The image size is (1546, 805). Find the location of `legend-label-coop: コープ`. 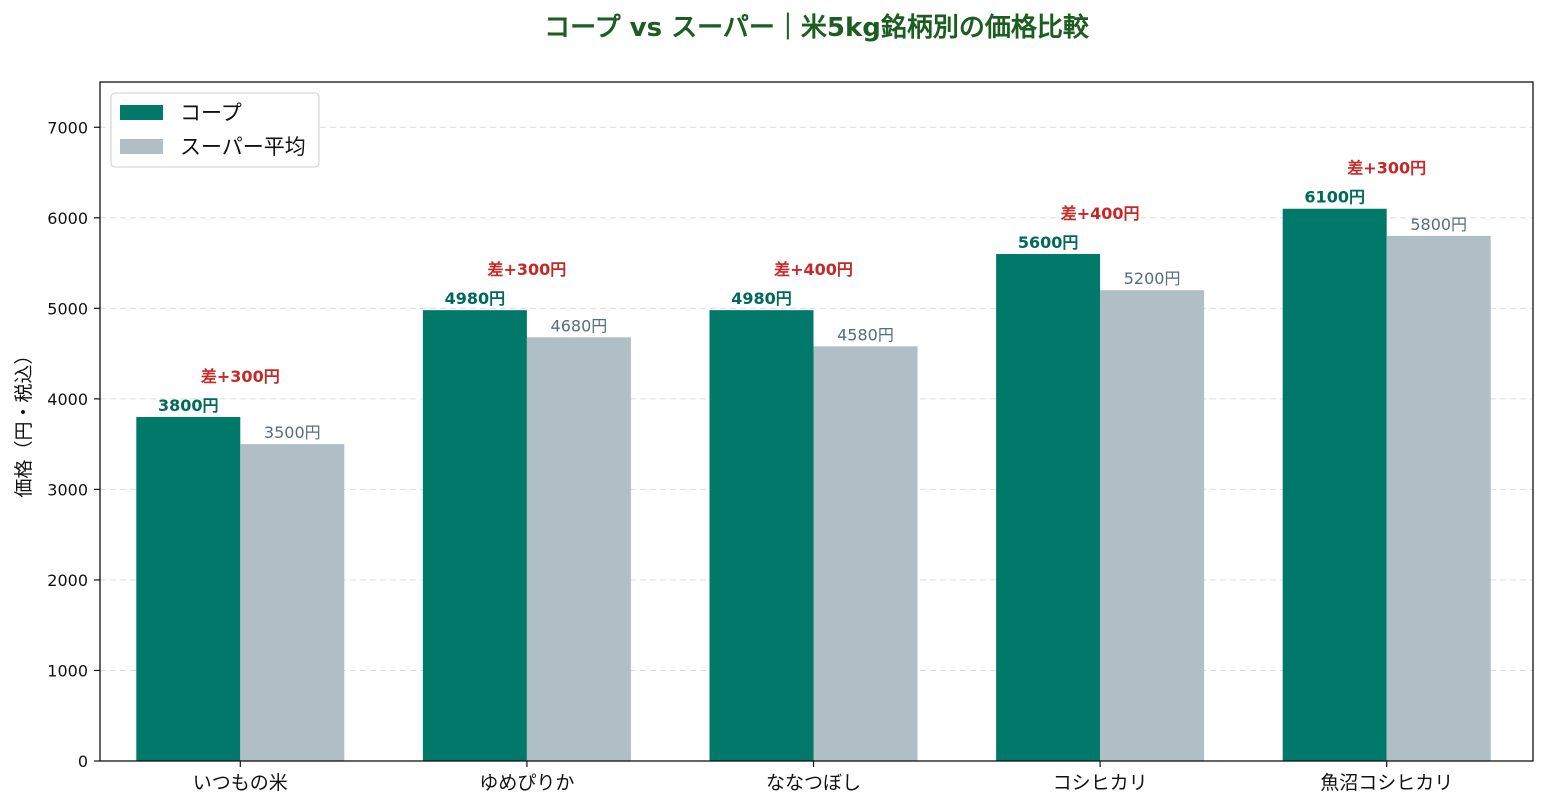

legend-label-coop: コープ is located at coordinates (211, 113).